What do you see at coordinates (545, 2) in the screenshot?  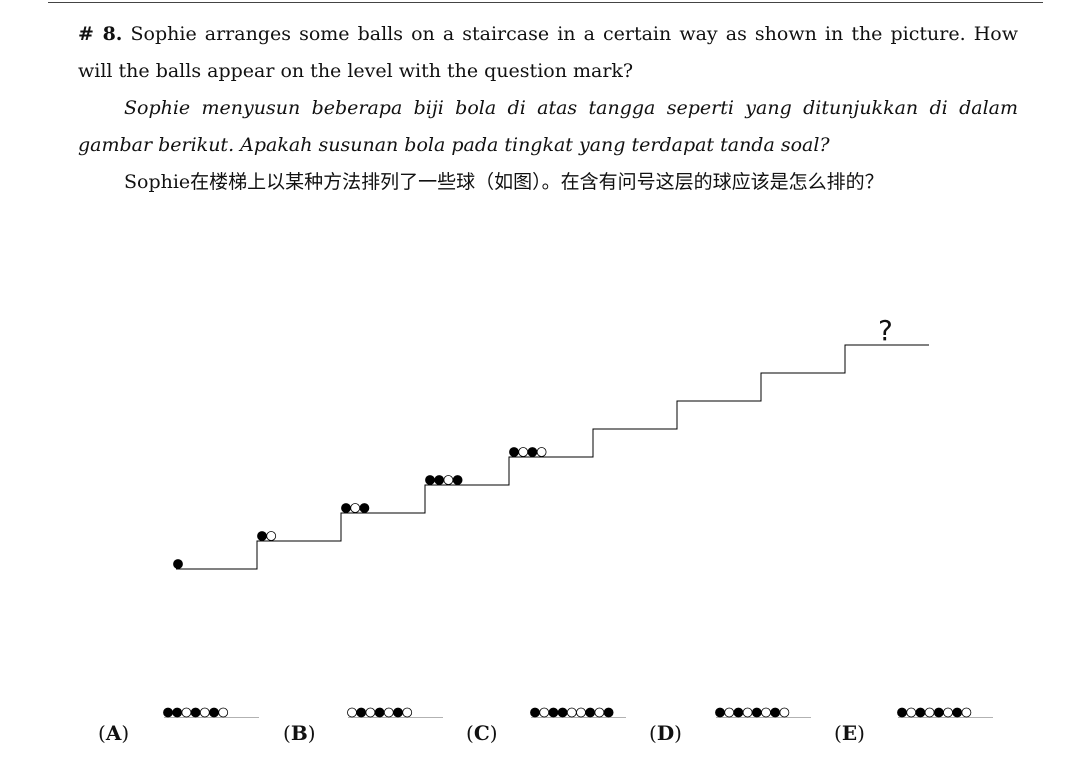 I see `top-rule` at bounding box center [545, 2].